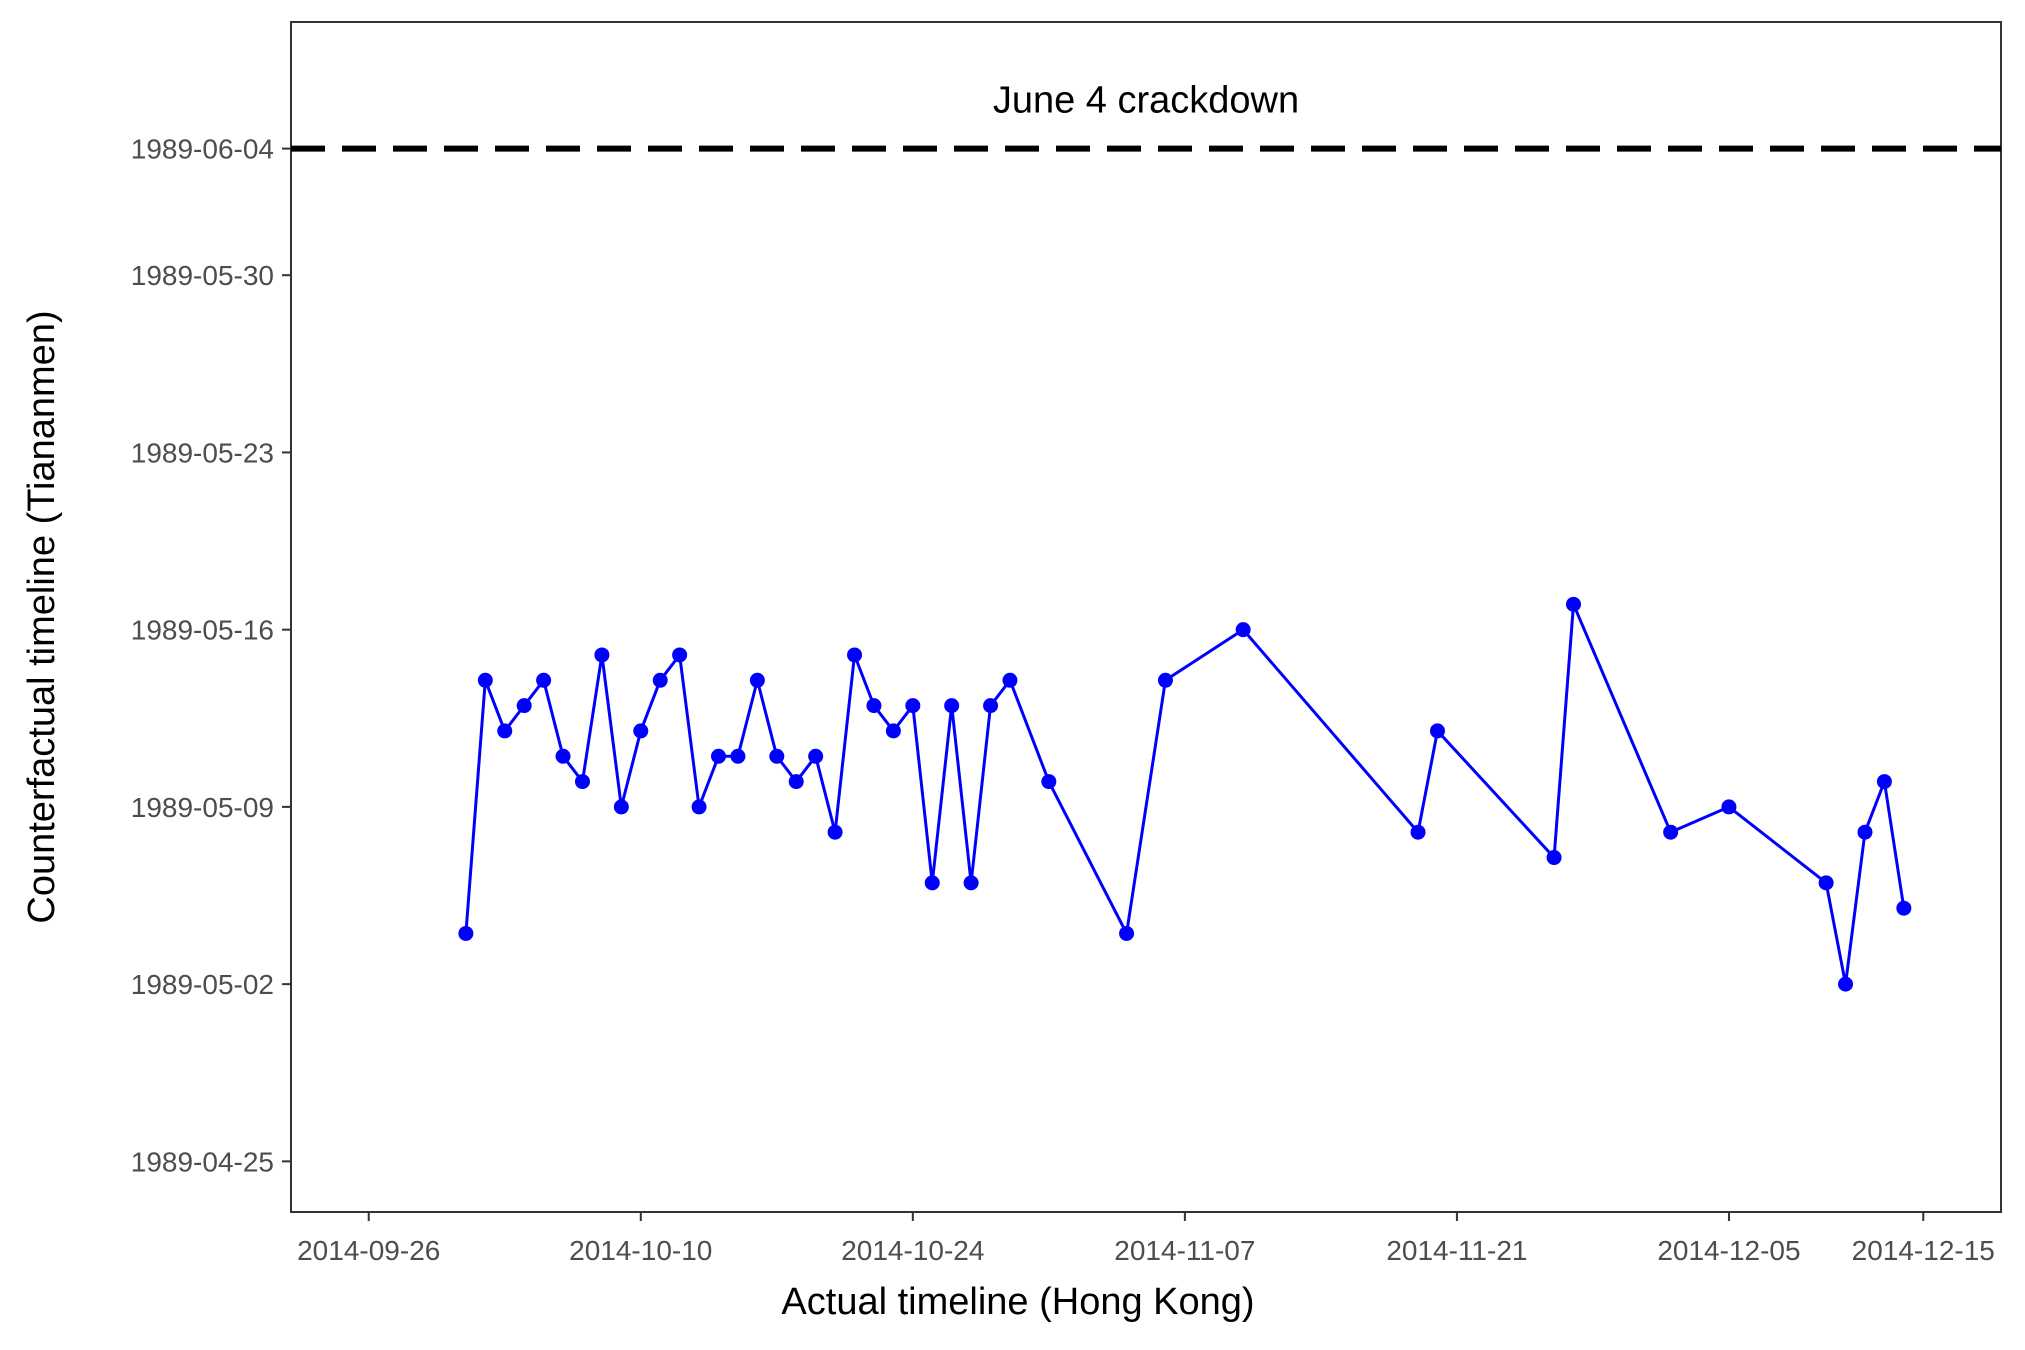  I want to click on x-tick-label: 2014-09-26, so click(368, 1250).